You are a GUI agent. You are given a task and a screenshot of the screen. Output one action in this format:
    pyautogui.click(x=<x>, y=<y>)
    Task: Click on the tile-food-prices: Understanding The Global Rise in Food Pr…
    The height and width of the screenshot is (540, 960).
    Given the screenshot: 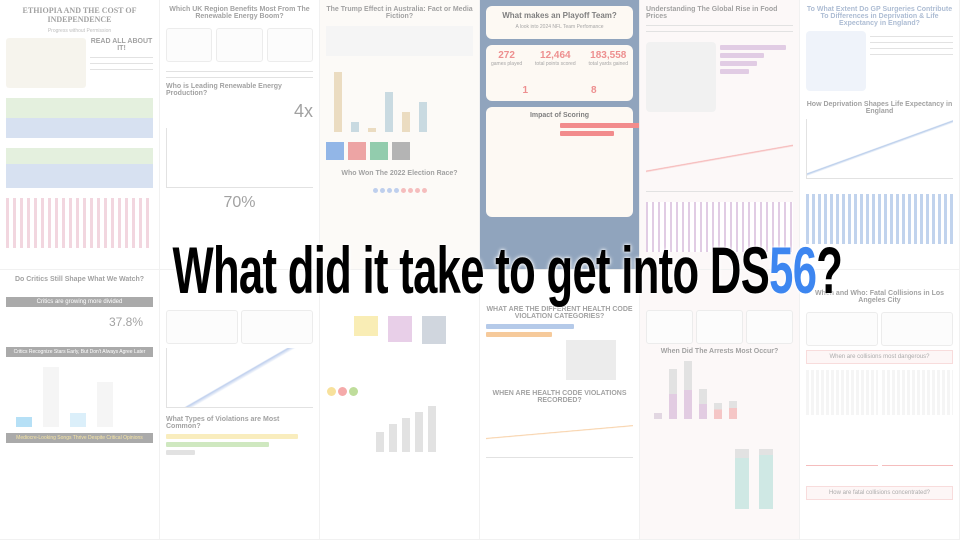 What is the action you would take?
    pyautogui.click(x=720, y=135)
    